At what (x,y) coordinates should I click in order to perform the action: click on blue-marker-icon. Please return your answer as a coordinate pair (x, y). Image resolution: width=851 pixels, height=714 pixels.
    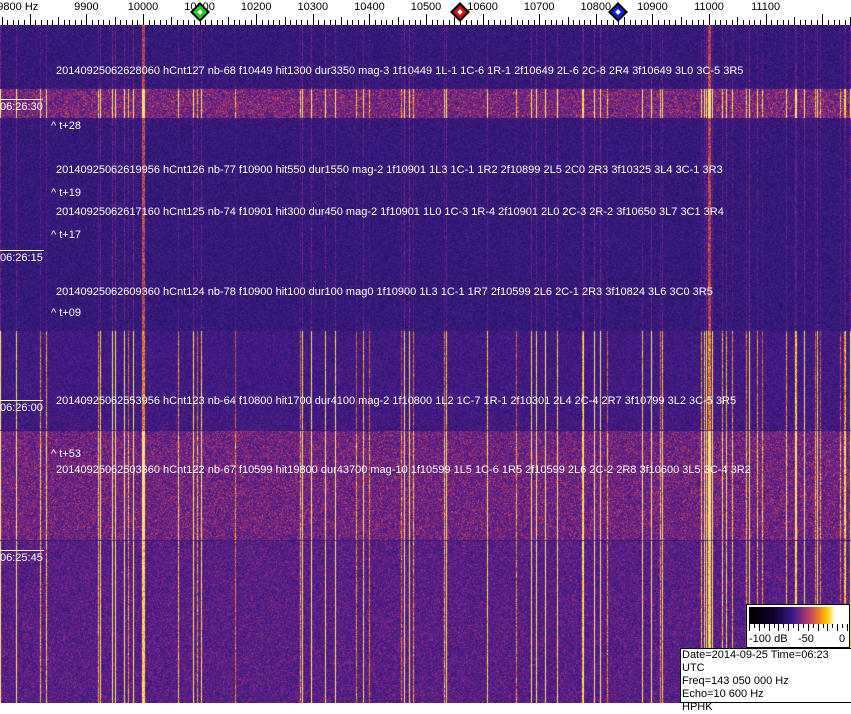
    Looking at the image, I should click on (618, 12).